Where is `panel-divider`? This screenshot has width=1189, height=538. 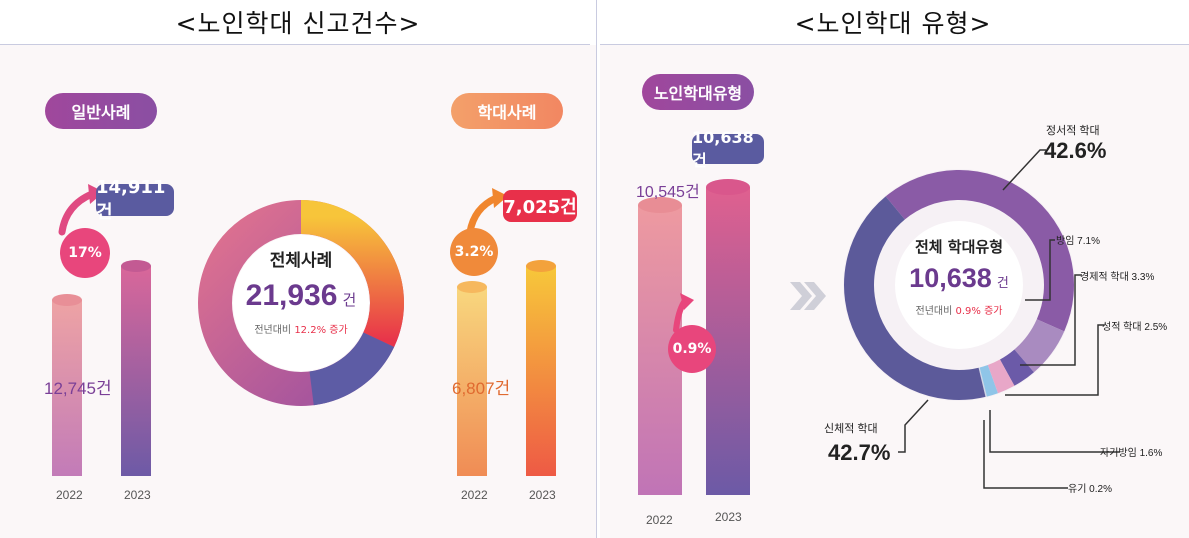 panel-divider is located at coordinates (596, 269).